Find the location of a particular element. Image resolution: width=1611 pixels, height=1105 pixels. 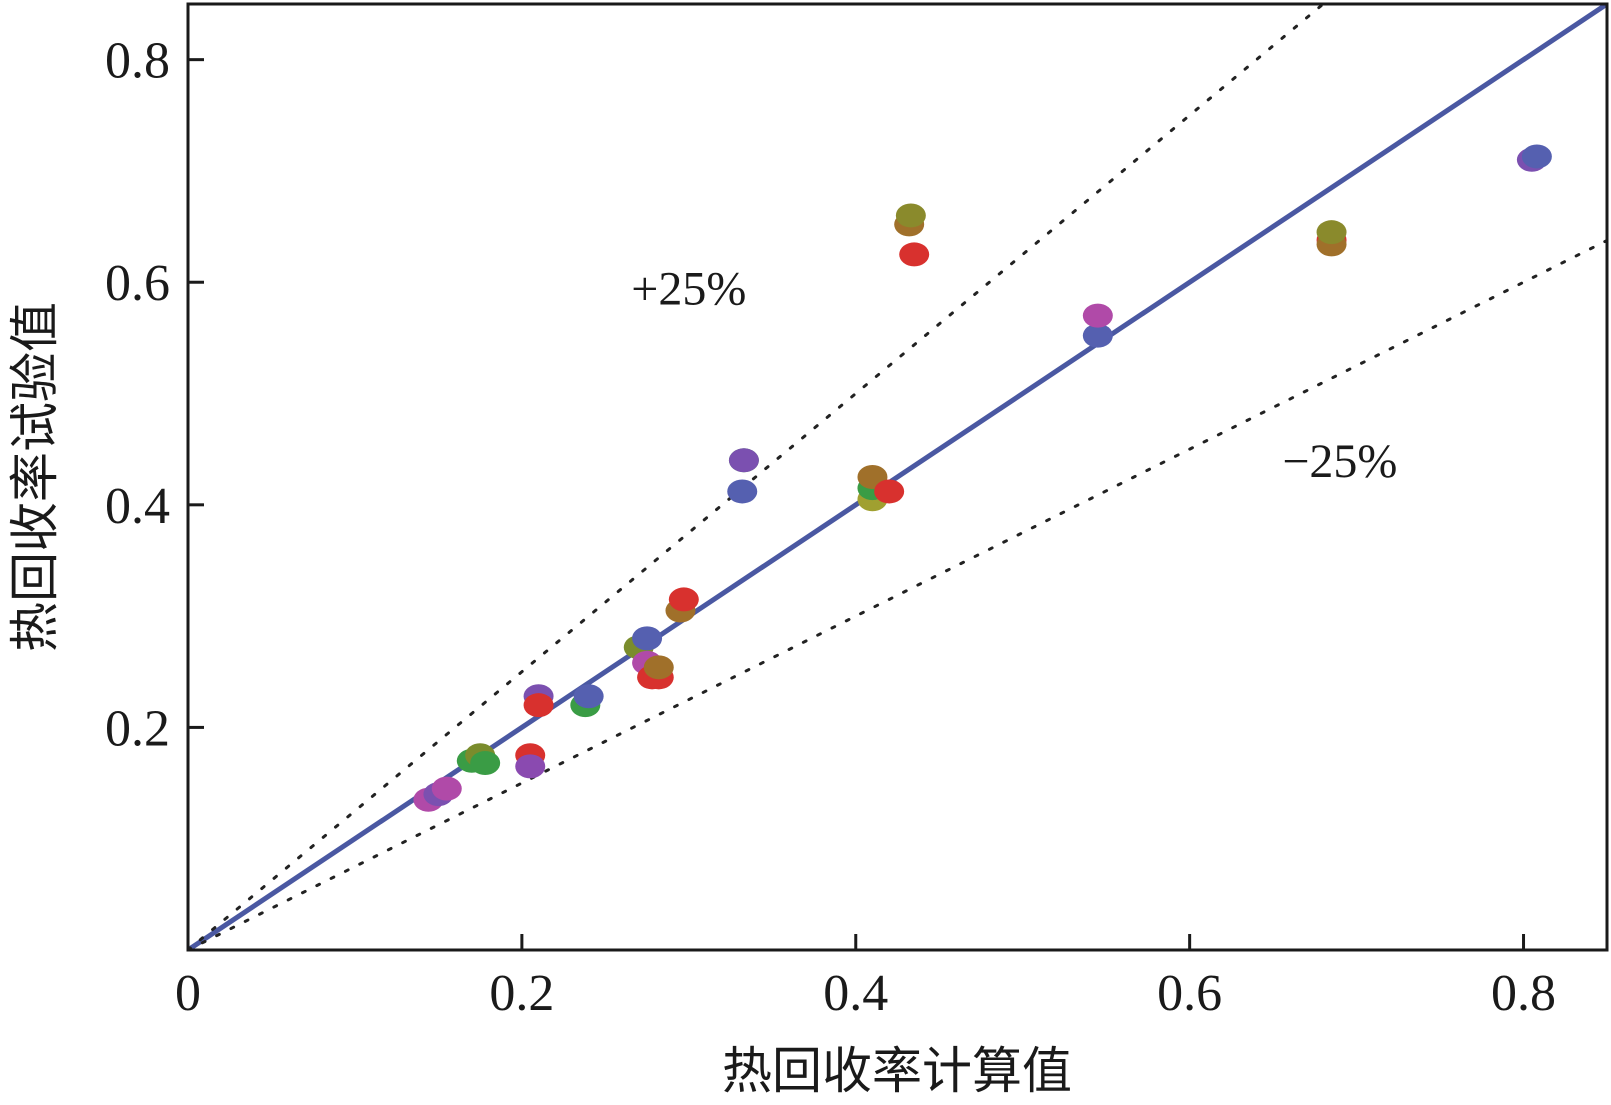

y-tick-label: 0.4 is located at coordinates (137, 506).